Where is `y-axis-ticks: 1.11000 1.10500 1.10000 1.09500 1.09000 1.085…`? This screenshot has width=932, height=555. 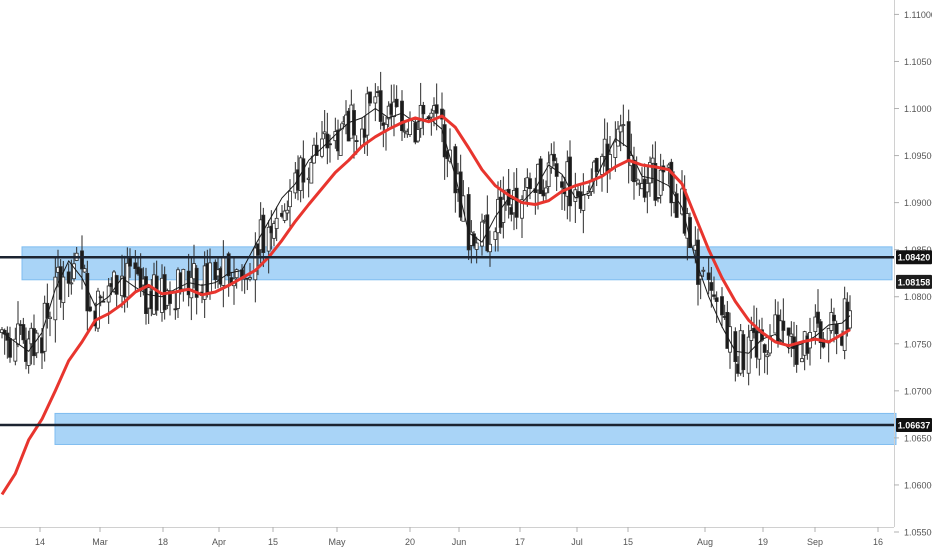
y-axis-ticks: 1.11000 1.10500 1.10000 1.09500 1.09000 1.085… is located at coordinates (913, 274).